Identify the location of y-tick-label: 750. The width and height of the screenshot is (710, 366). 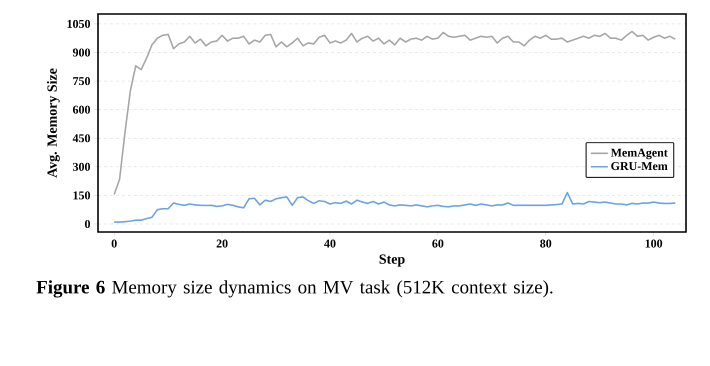
(81, 81).